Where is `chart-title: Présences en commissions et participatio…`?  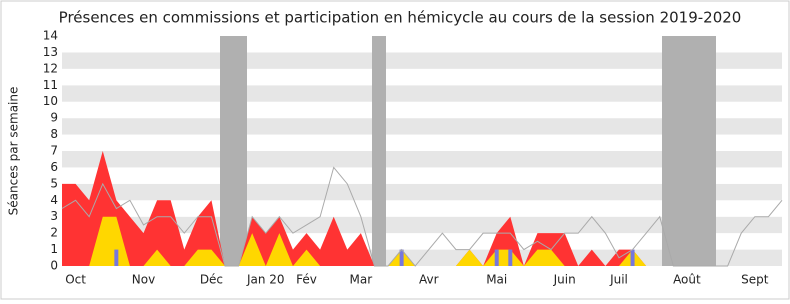
chart-title: Présences en commissions et participatio… is located at coordinates (400, 18).